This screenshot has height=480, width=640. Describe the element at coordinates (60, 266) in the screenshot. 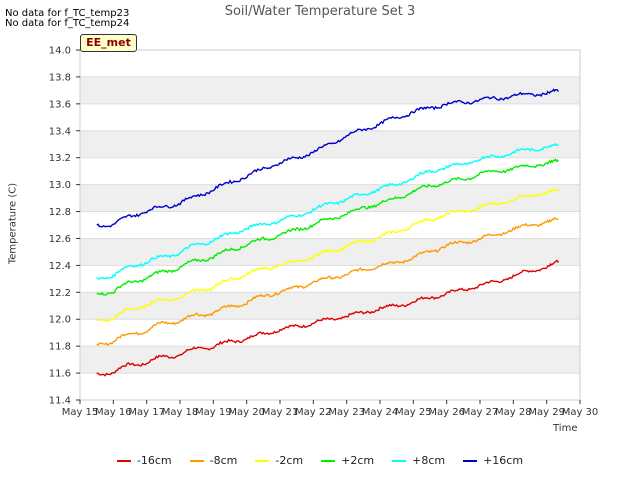

I see `y-tick-label: 12.4` at that location.